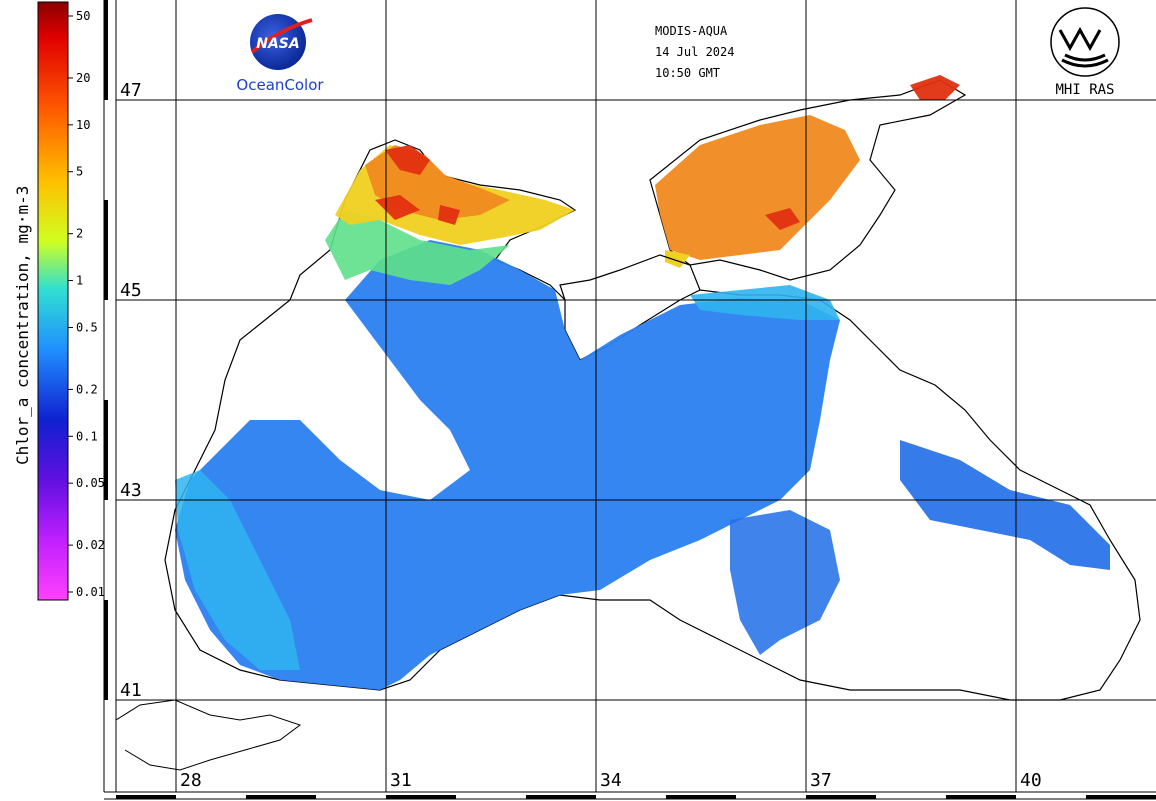 This screenshot has height=801, width=1156. Describe the element at coordinates (687, 73) in the screenshot. I see `time-label: 10:50 GMT` at that location.